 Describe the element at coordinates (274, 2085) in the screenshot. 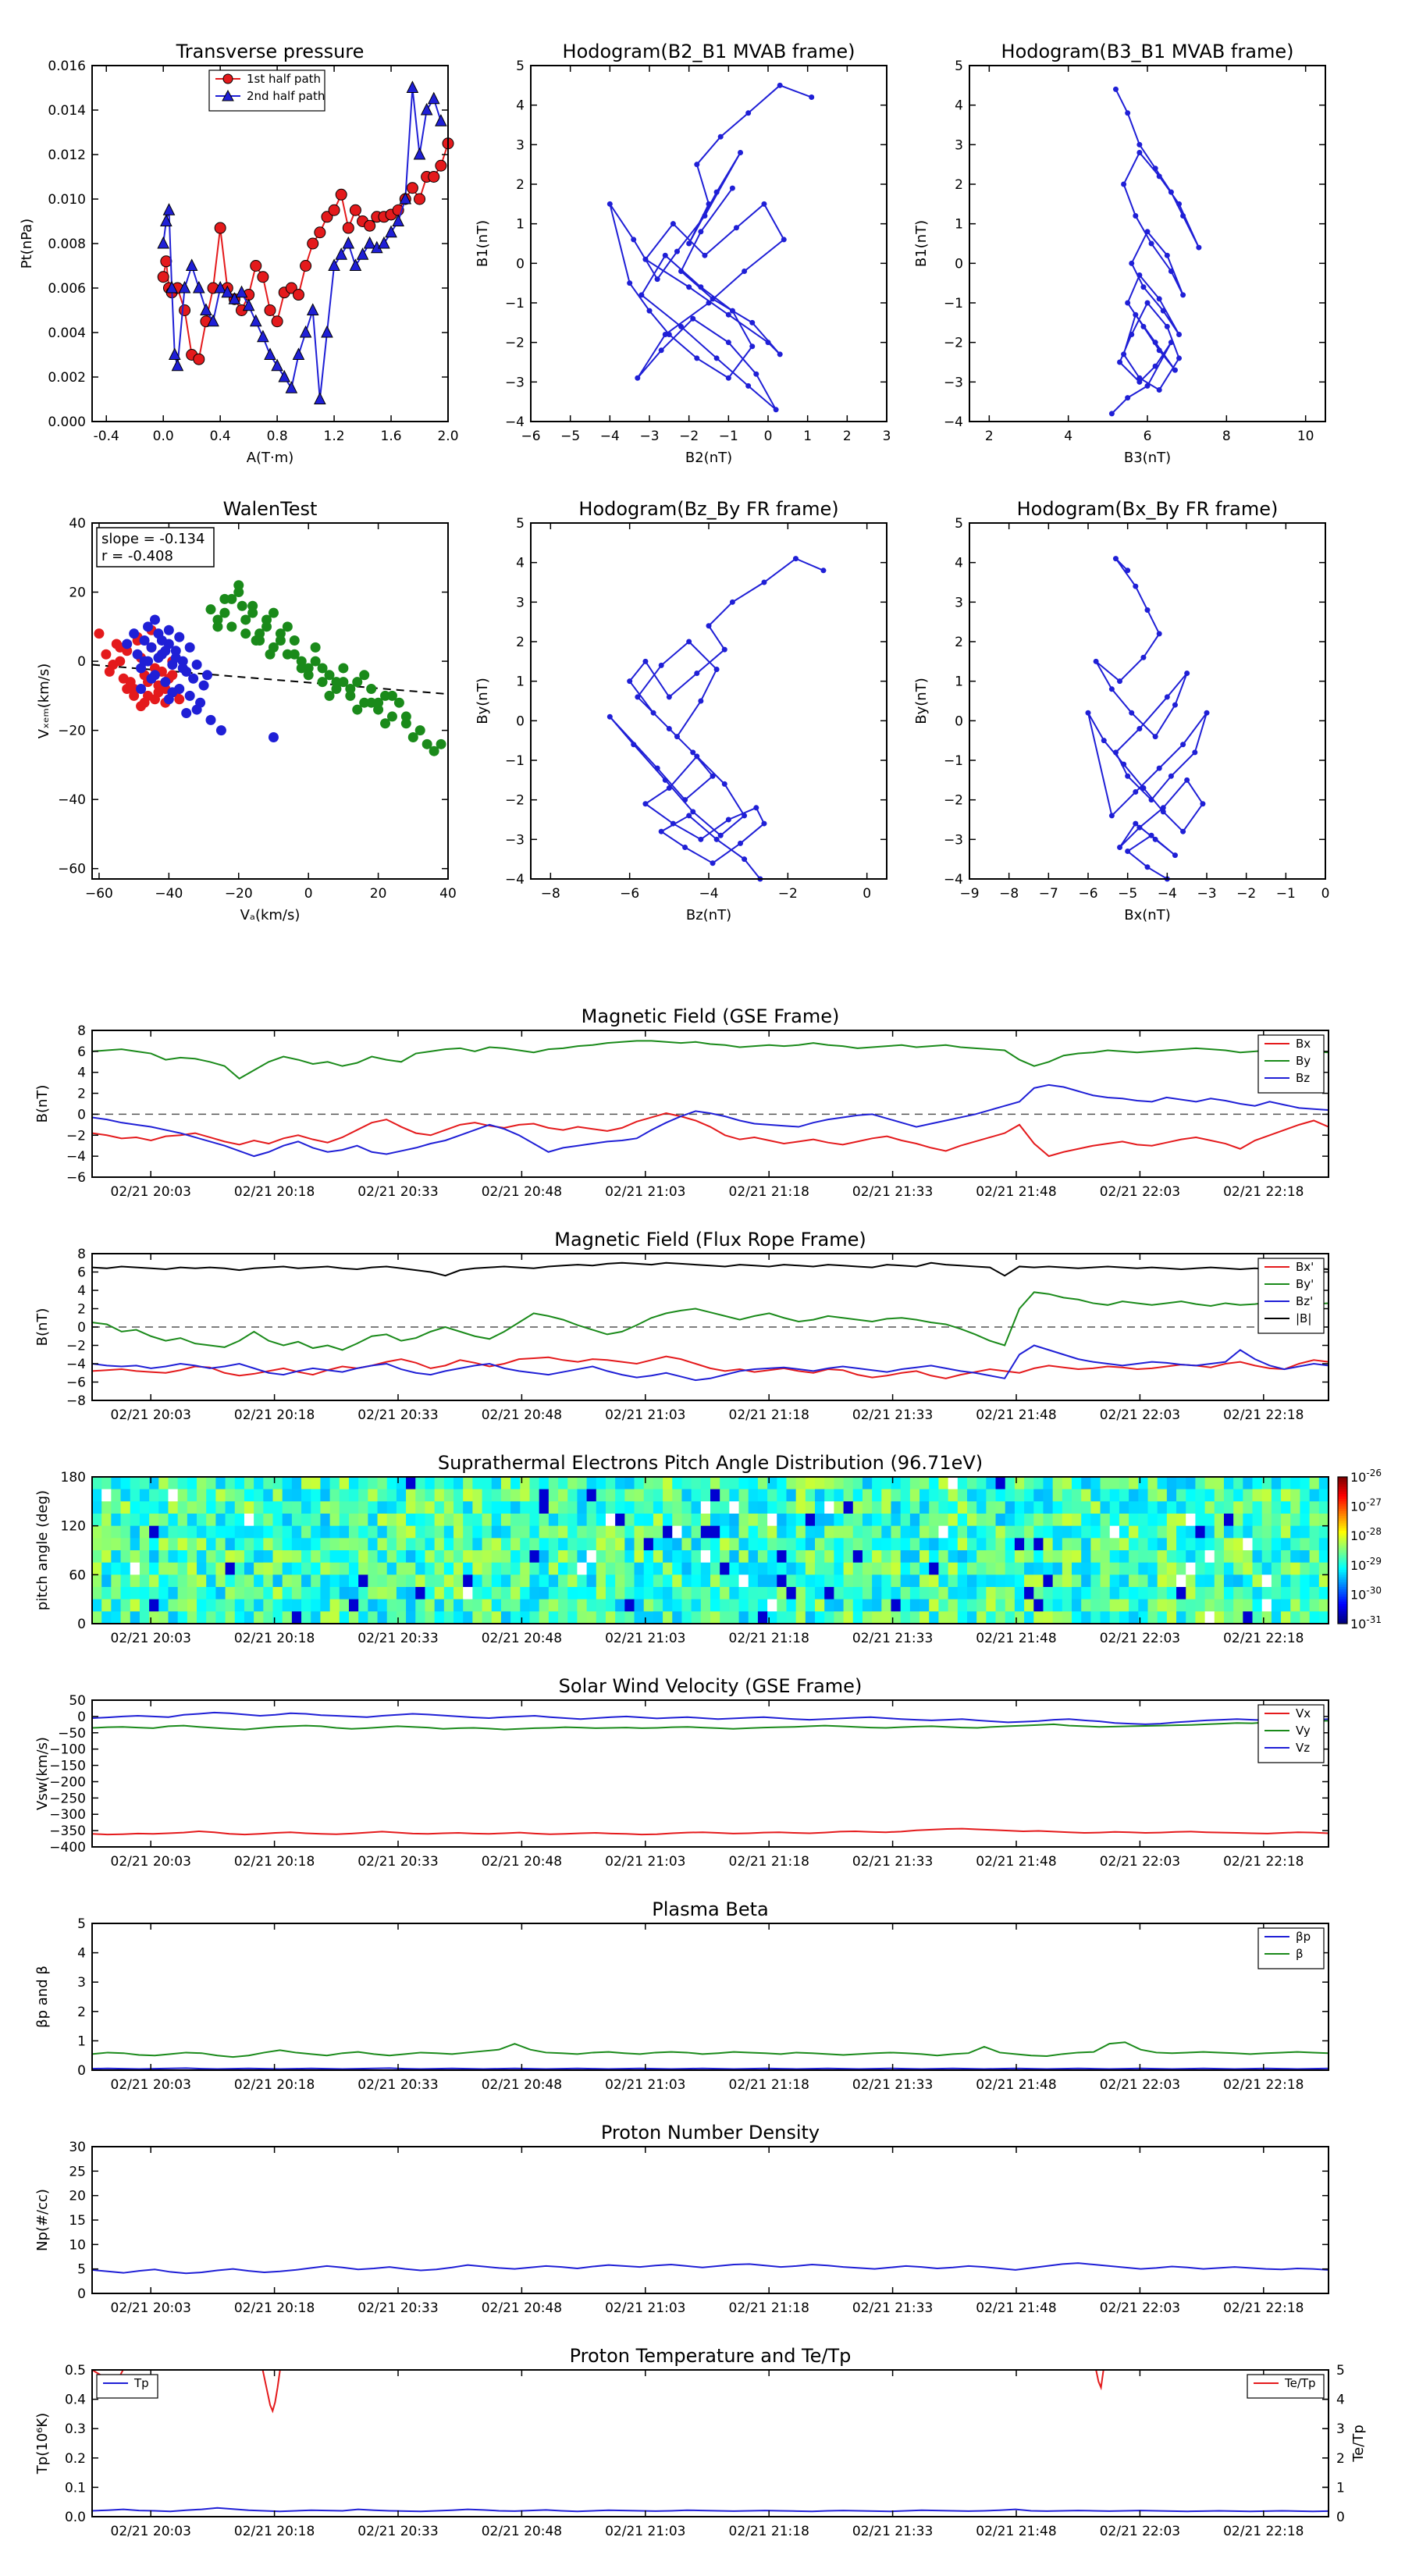

I see `beta-time-tick-label: 02/21 20:18` at that location.